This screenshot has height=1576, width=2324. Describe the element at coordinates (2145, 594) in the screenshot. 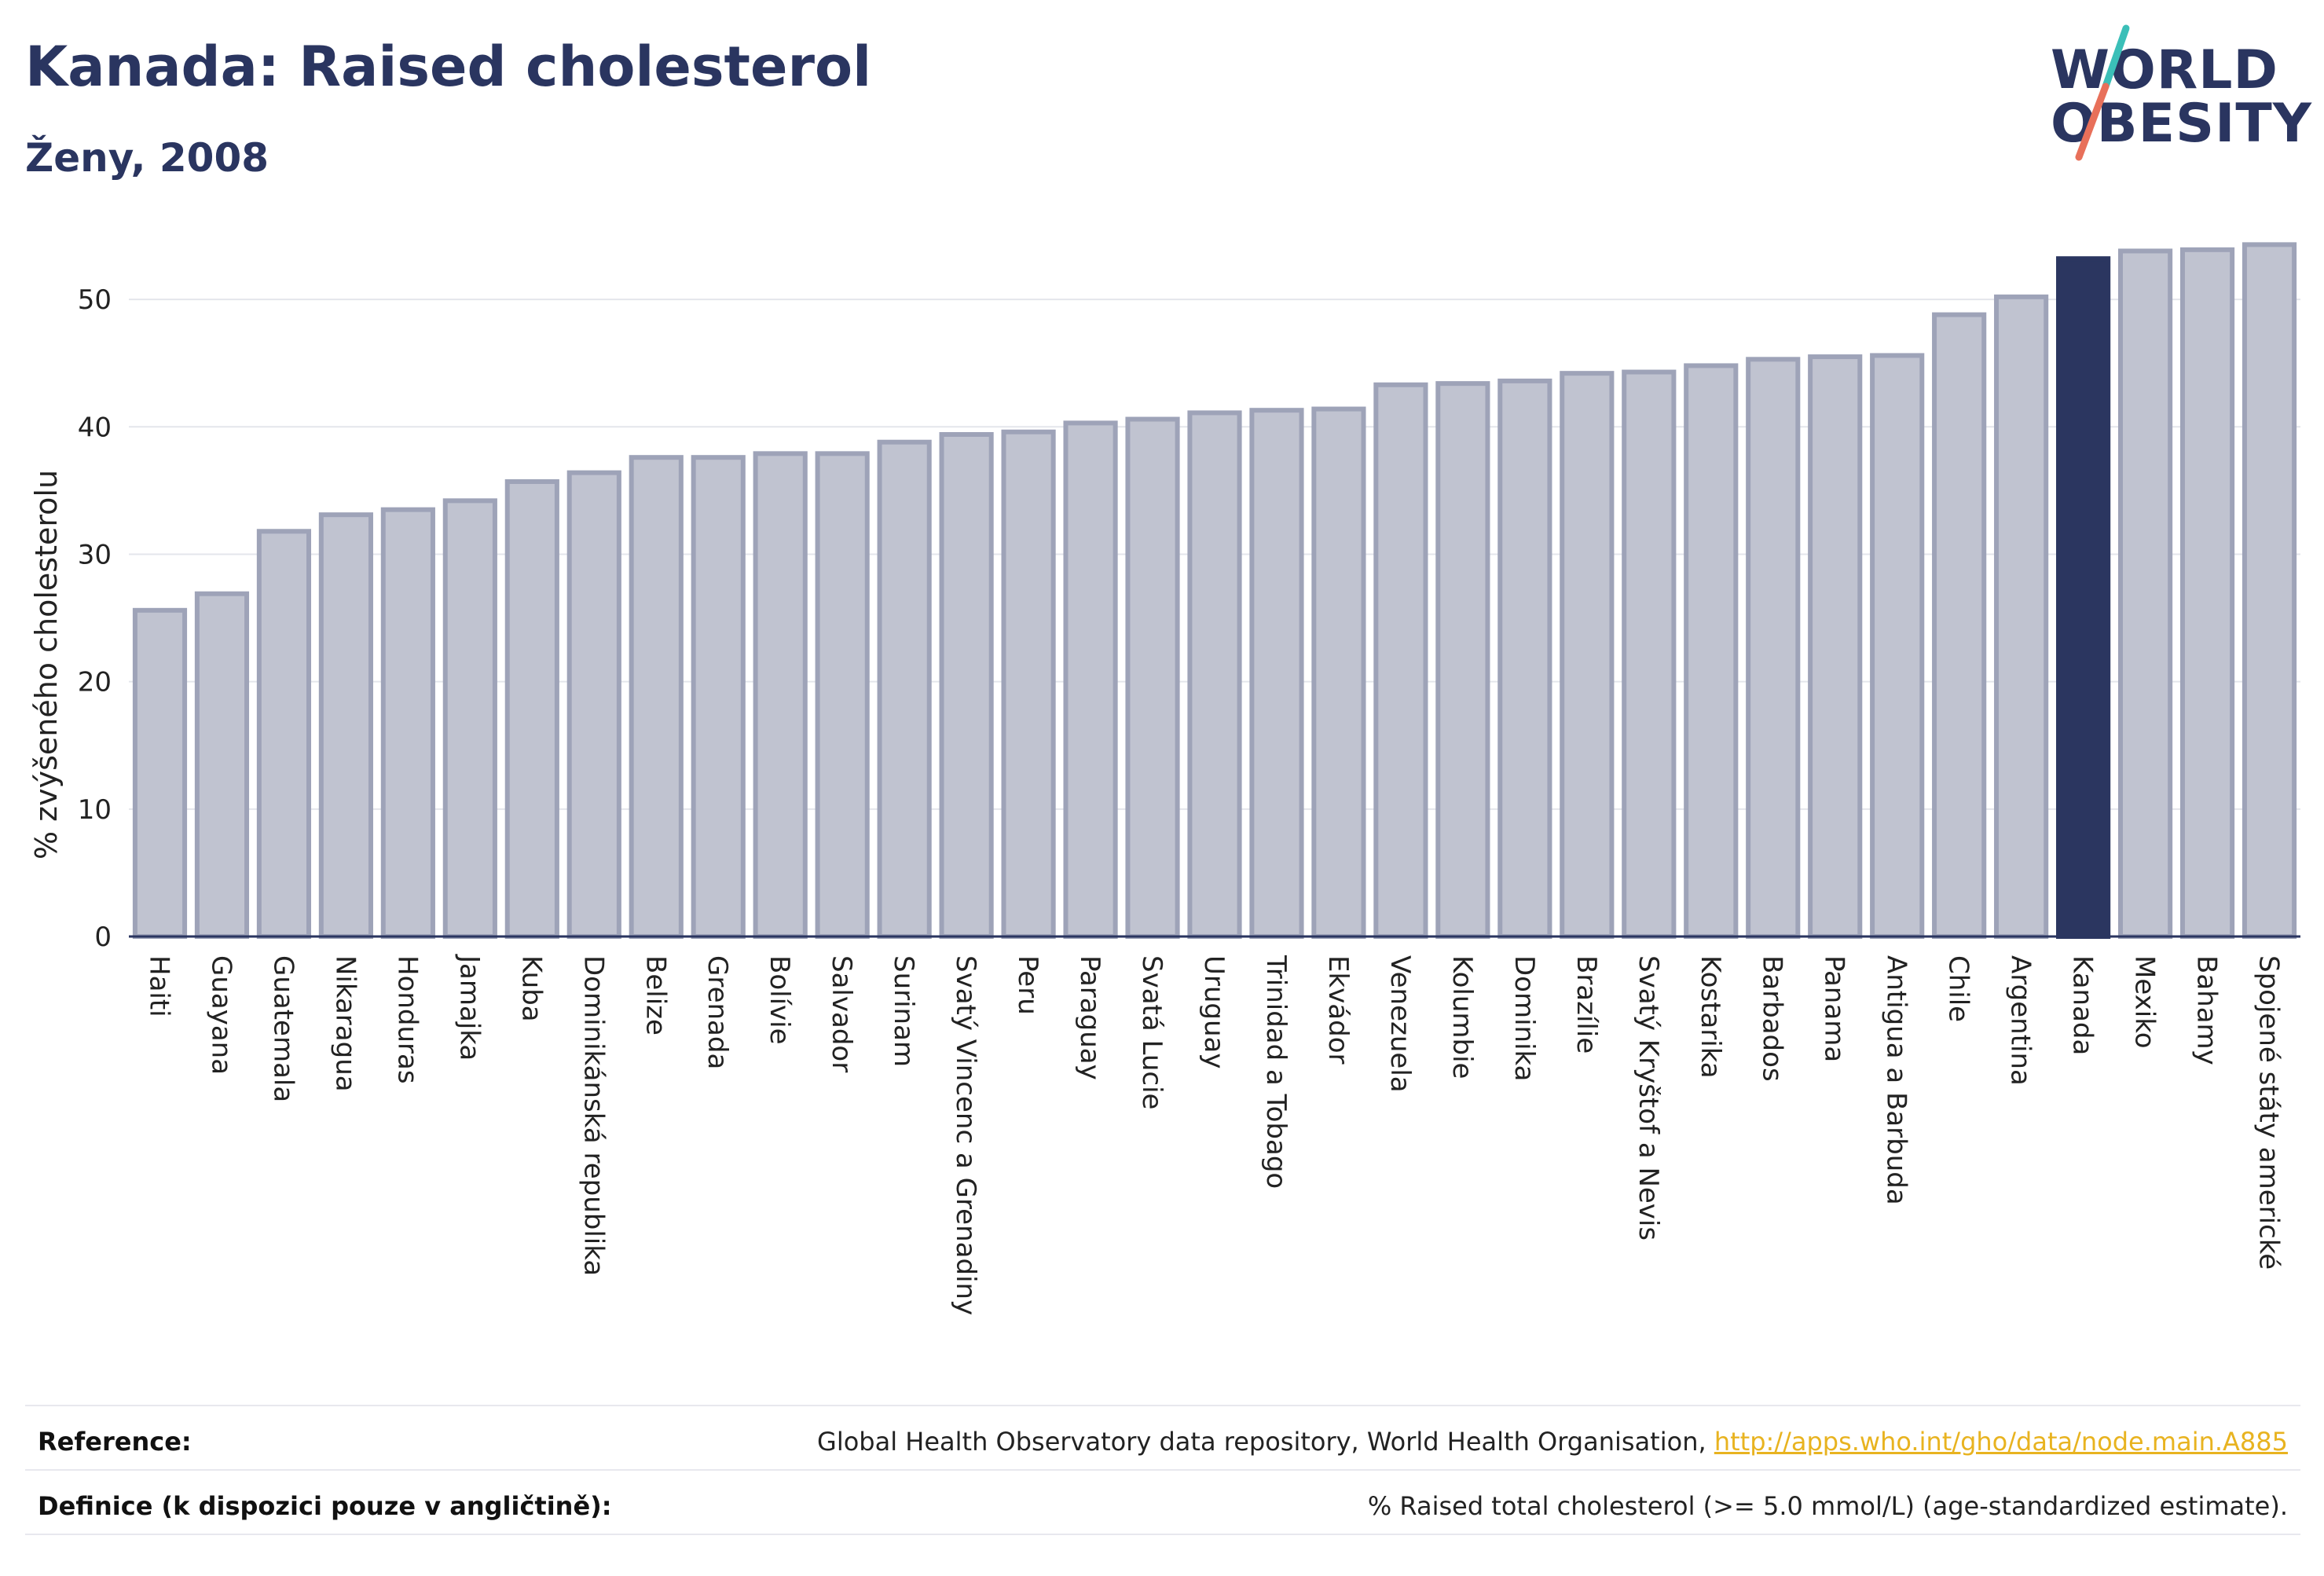

I see `bar-mexiko` at that location.